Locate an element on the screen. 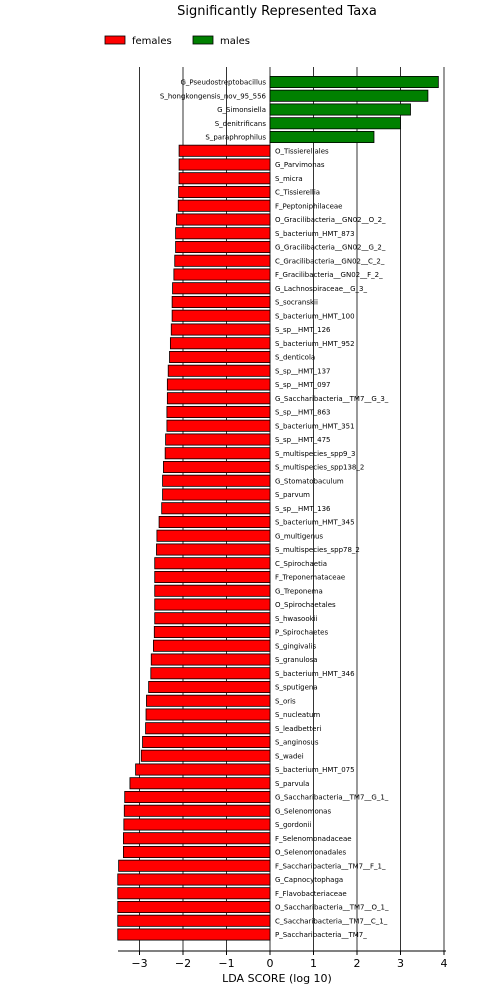  legend: females males is located at coordinates (177, 41).